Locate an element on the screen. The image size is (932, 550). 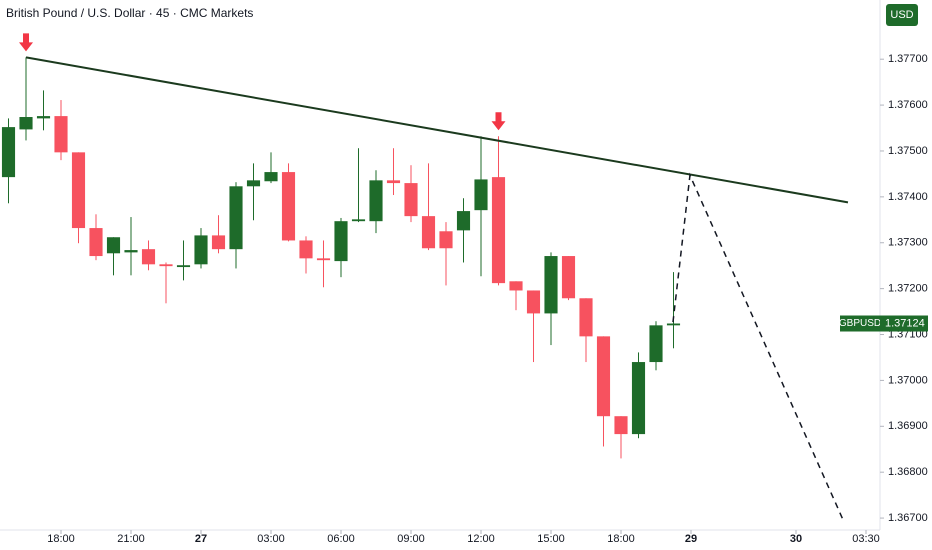
x-tick-label: 27 is located at coordinates (201, 539).